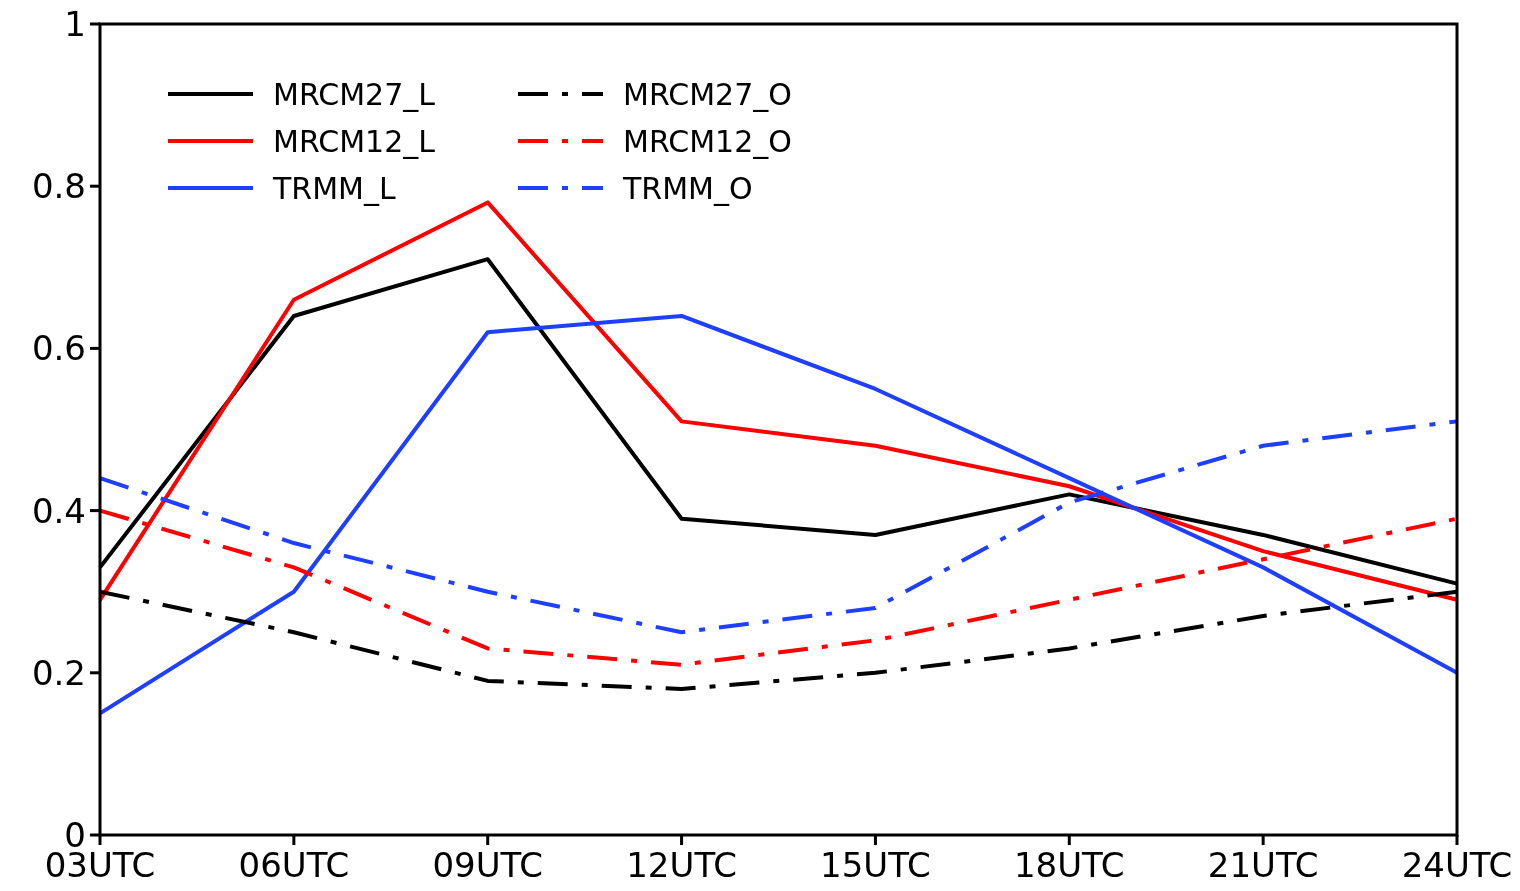 Image resolution: width=1520 pixels, height=891 pixels. I want to click on legend-label: MRCM12_L, so click(354, 141).